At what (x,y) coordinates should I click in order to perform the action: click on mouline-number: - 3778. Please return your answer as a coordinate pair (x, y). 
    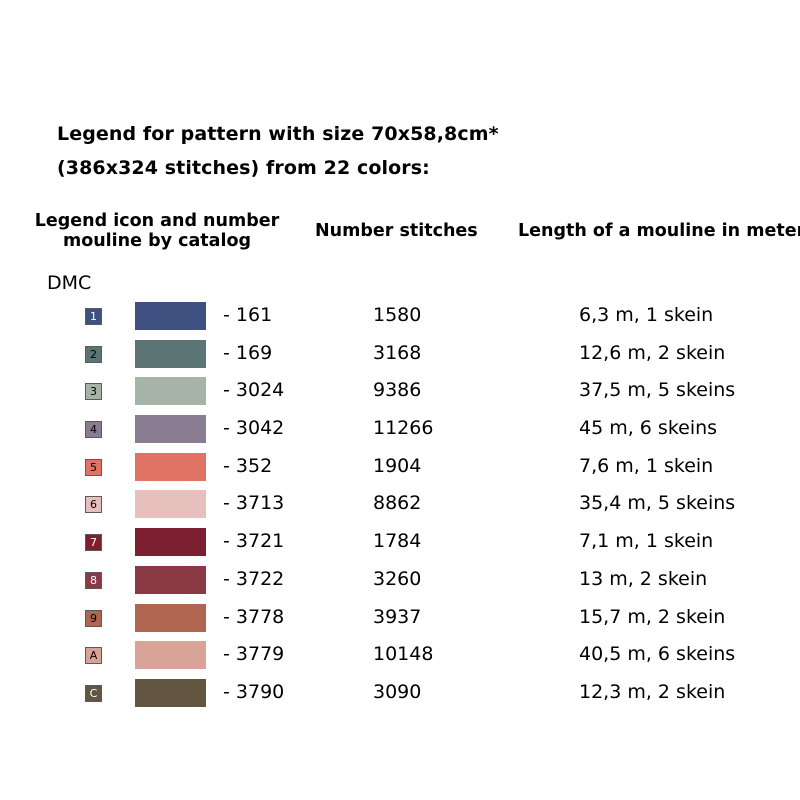
    Looking at the image, I should click on (254, 616).